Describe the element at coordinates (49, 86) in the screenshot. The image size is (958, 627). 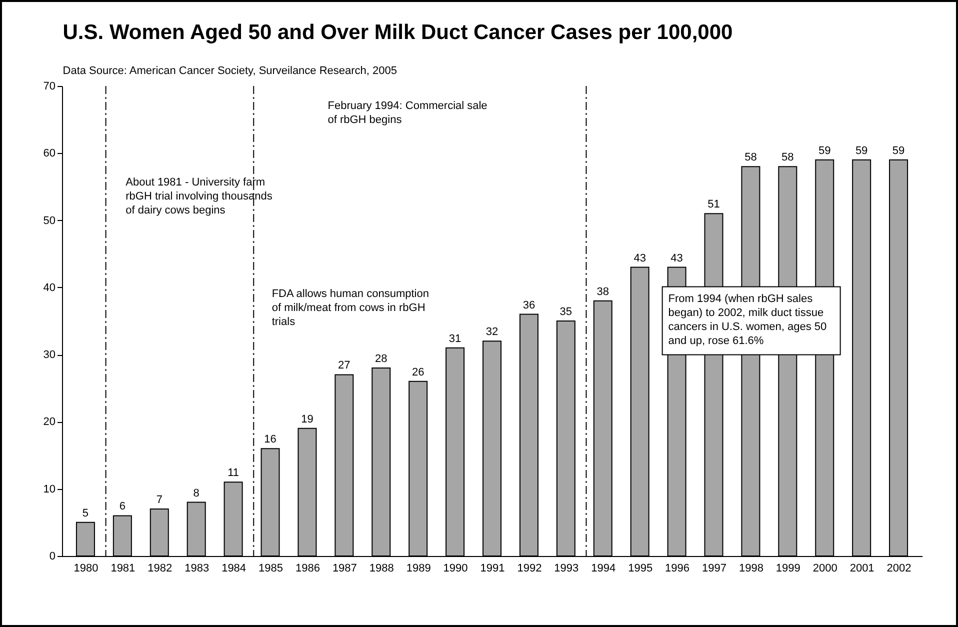
I see `y-tick-label: 70` at that location.